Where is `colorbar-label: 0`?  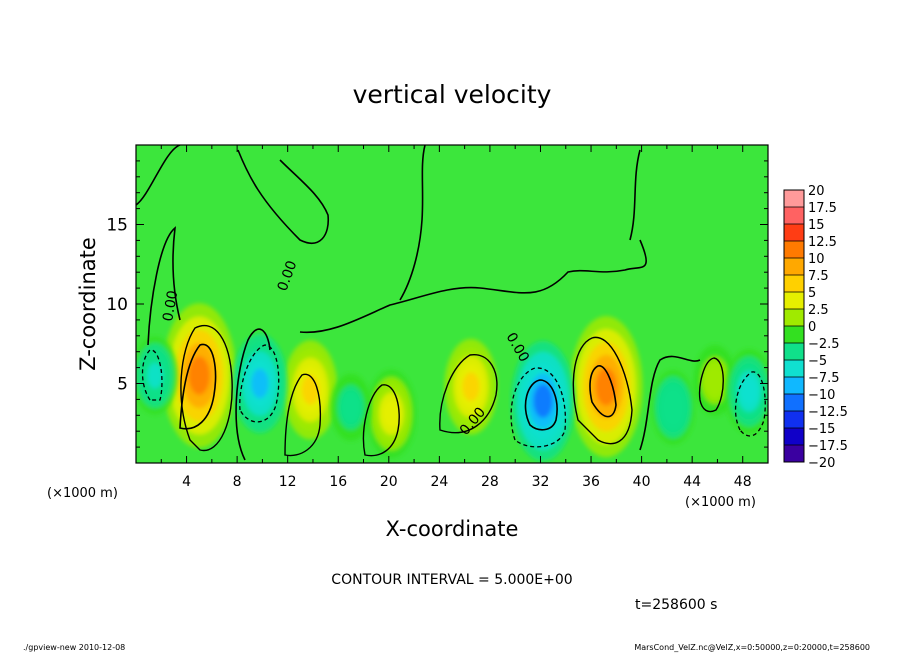 colorbar-label: 0 is located at coordinates (812, 327).